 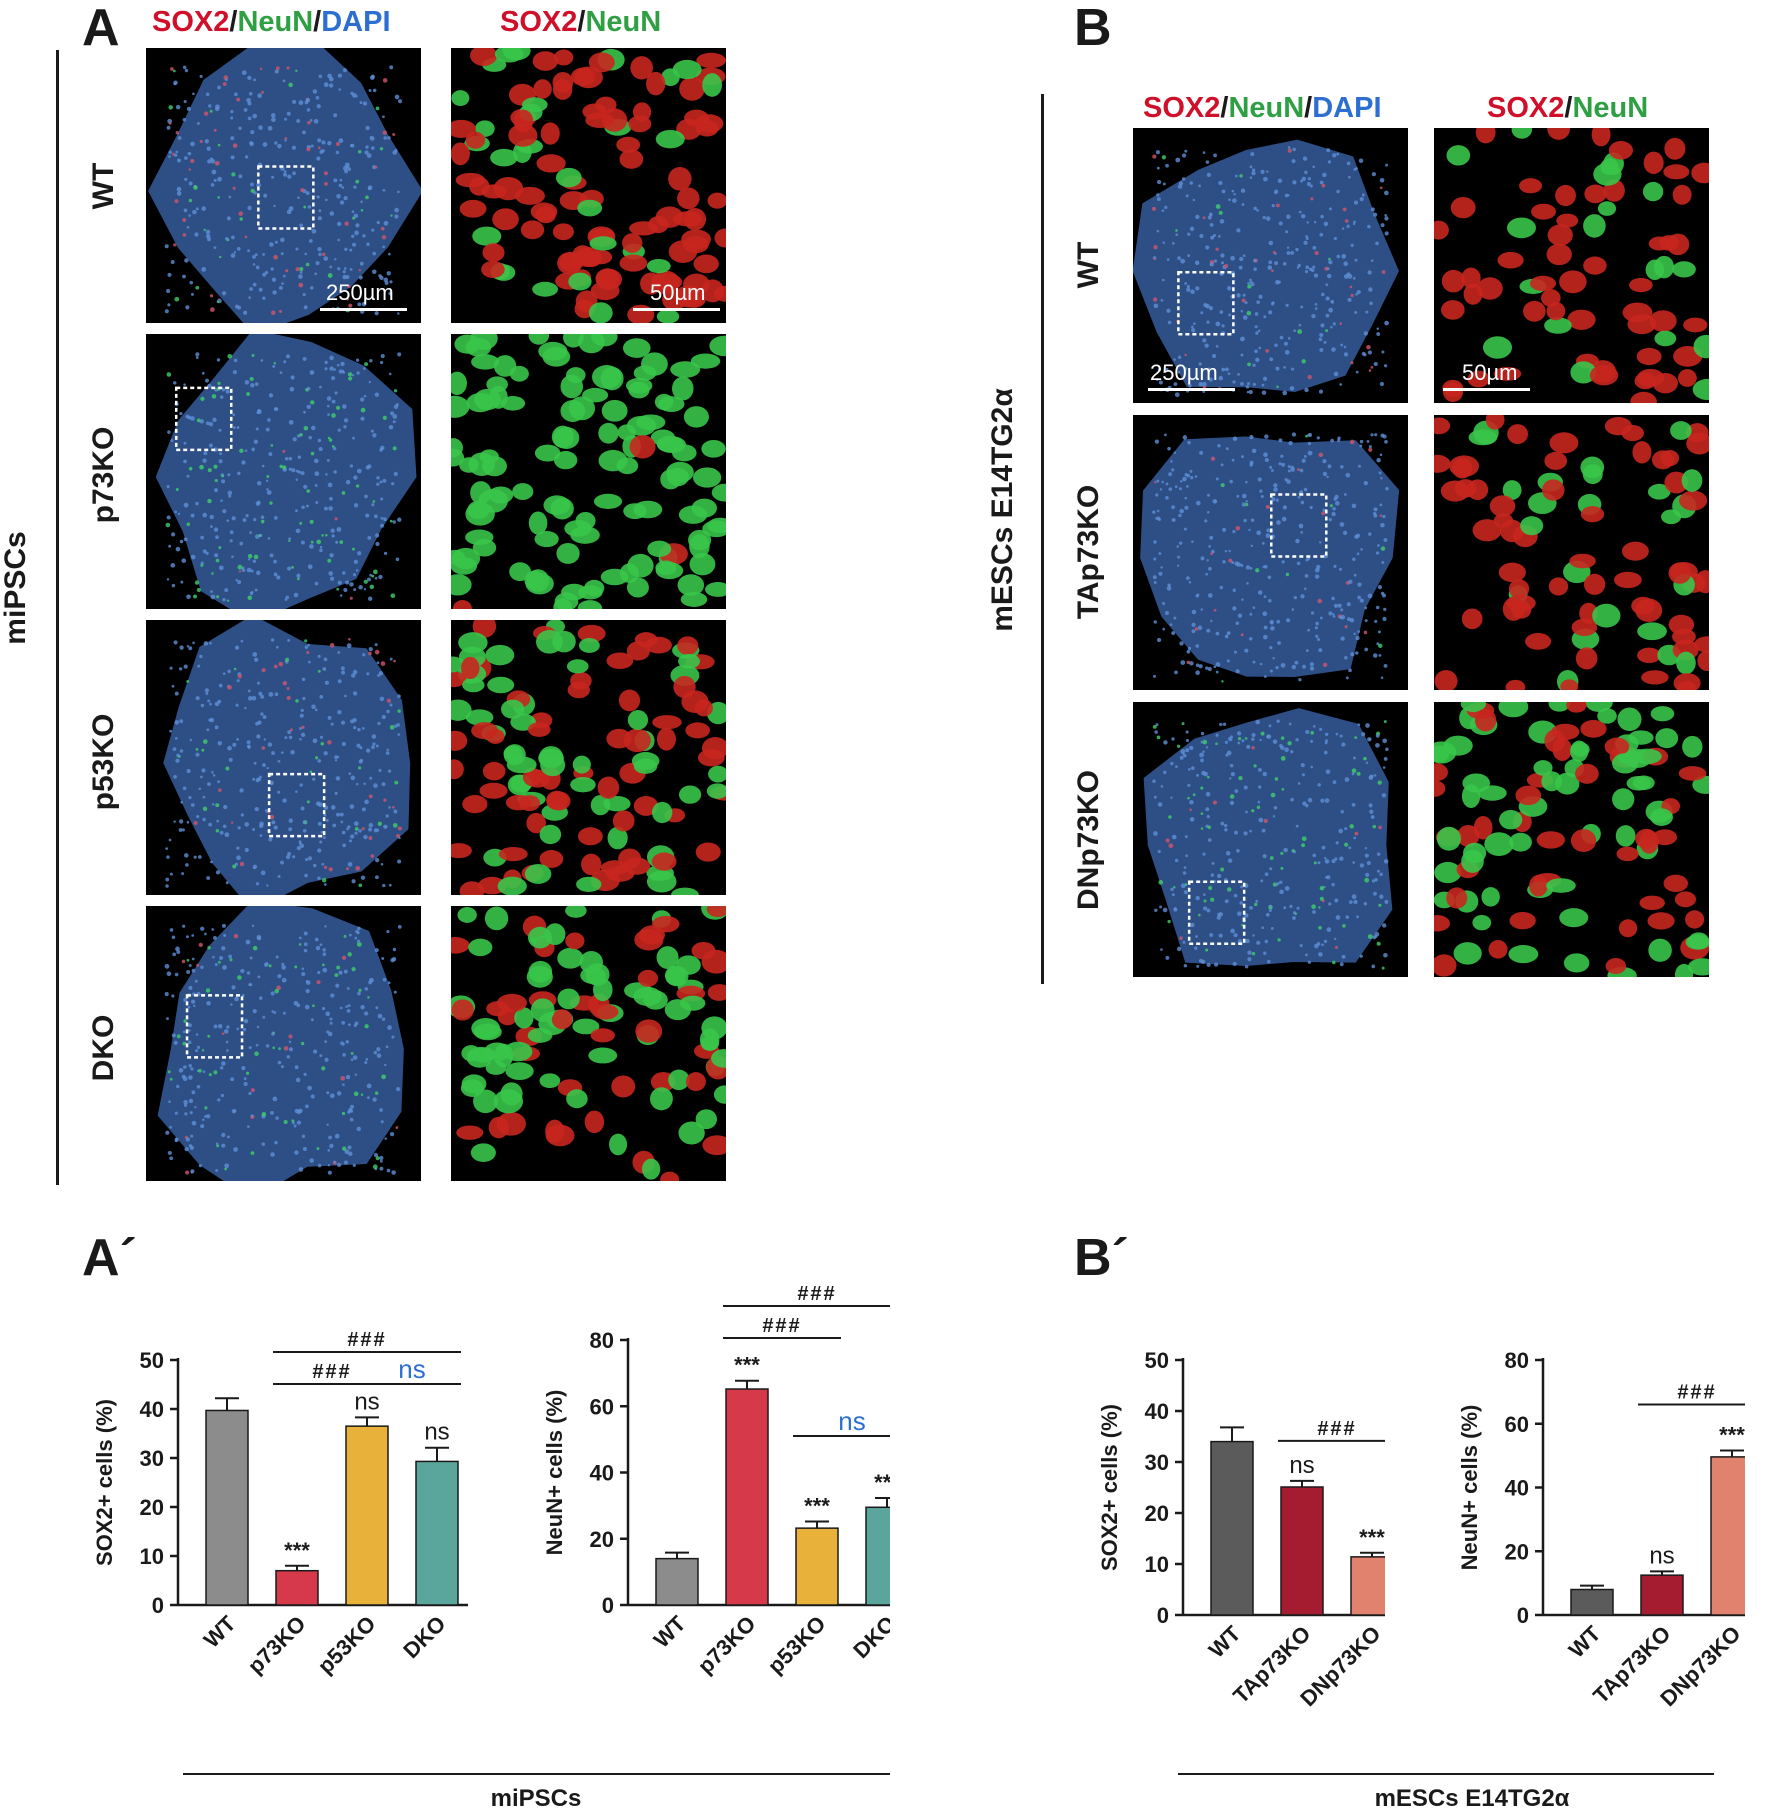 What do you see at coordinates (602, 1340) in the screenshot?
I see `y-tick-label: 80` at bounding box center [602, 1340].